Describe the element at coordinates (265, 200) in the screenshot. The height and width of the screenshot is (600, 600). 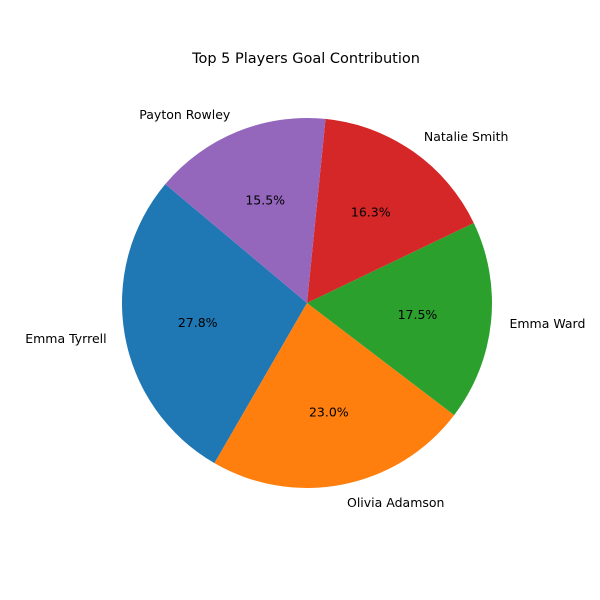
I see `slice-percent-payton-rowley: 15.5%` at that location.